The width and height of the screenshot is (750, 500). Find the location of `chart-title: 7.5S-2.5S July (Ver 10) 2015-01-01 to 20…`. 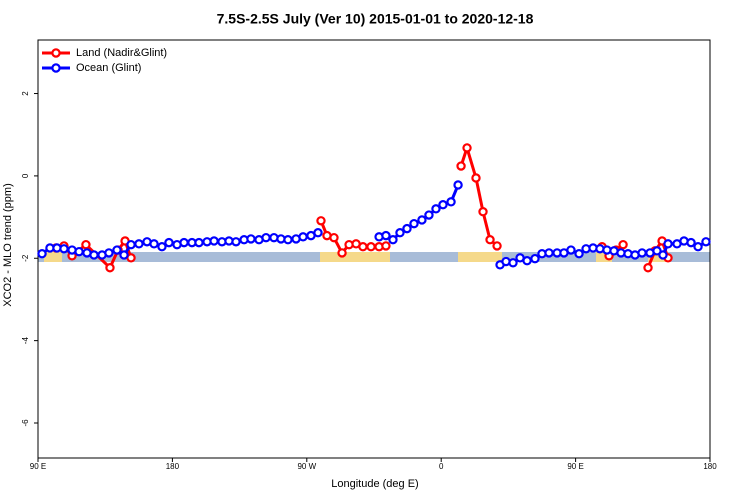

chart-title: 7.5S-2.5S July (Ver 10) 2015-01-01 to 20… is located at coordinates (375, 19).